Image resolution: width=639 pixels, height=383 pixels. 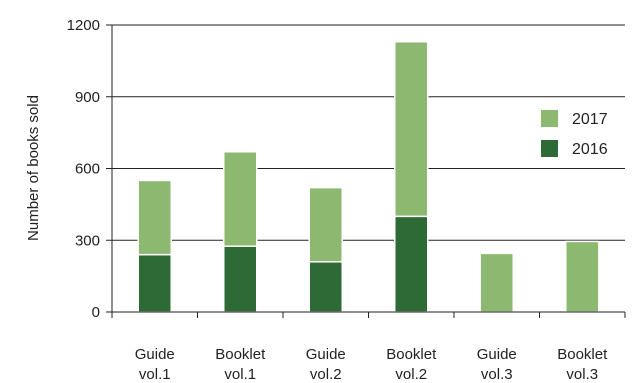 I want to click on y-axis-ticks: 0 300 600 900 1200, so click(x=89, y=169).